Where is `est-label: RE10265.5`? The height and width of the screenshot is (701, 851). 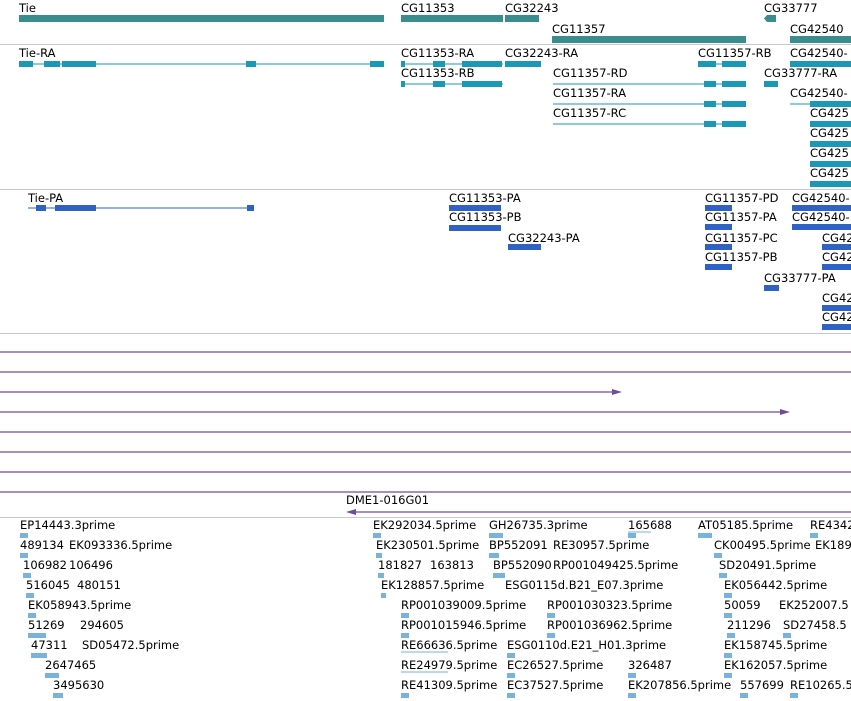 est-label: RE10265.5 is located at coordinates (820, 685).